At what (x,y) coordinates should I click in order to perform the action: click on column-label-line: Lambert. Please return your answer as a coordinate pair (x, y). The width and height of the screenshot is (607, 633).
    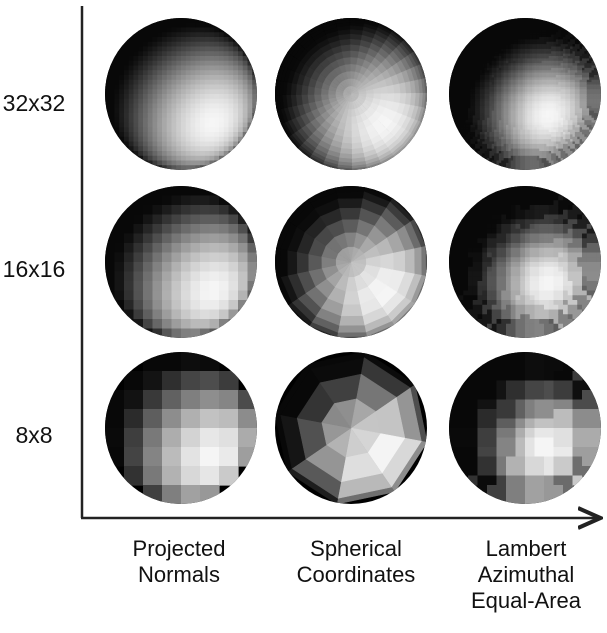
    Looking at the image, I should click on (526, 548).